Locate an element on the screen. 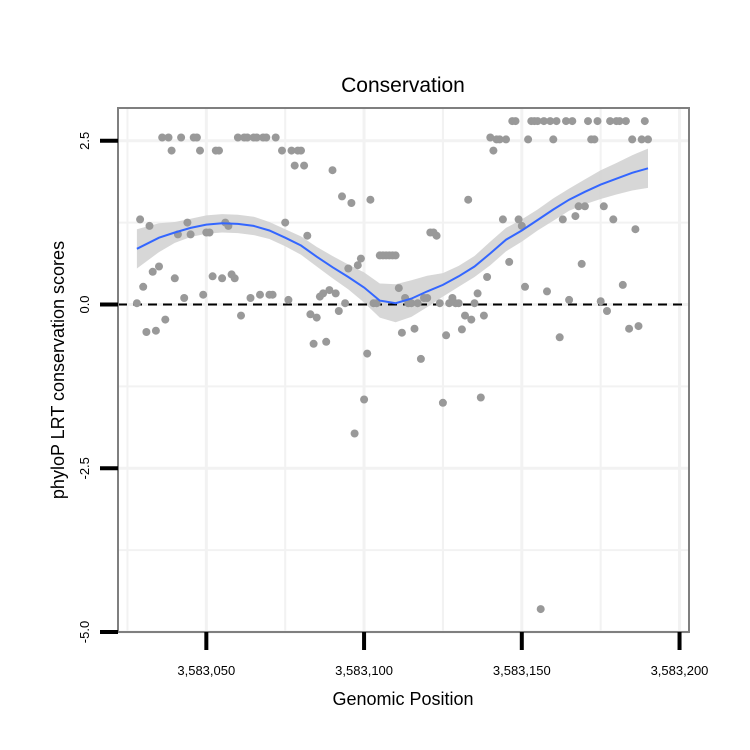  x-tick-label: 3,583,100 is located at coordinates (364, 670).